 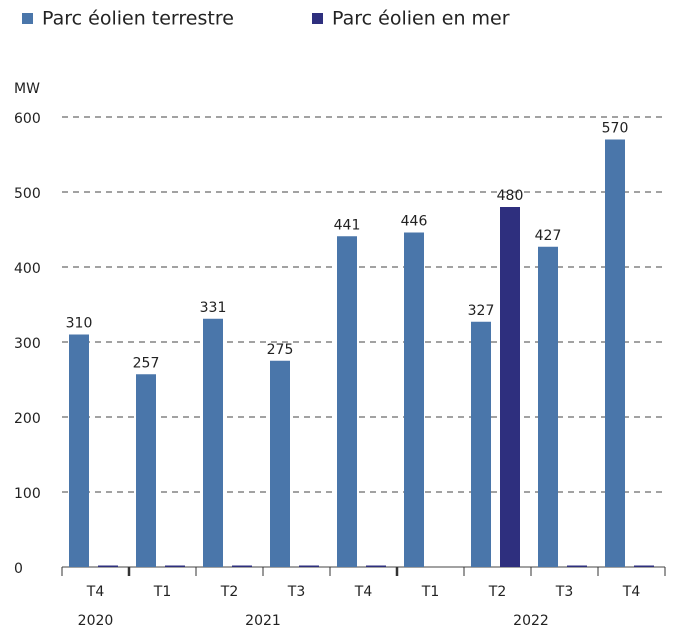 What do you see at coordinates (421, 19) in the screenshot?
I see `legend-label: Parc éolien en mer` at bounding box center [421, 19].